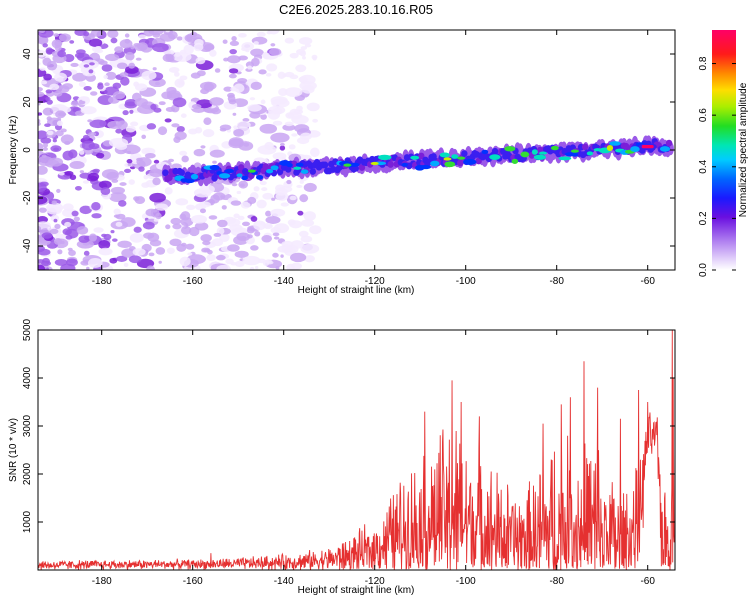 This screenshot has height=600, width=750. Describe the element at coordinates (27, 521) in the screenshot. I see `y-tick-label: 1000` at that location.